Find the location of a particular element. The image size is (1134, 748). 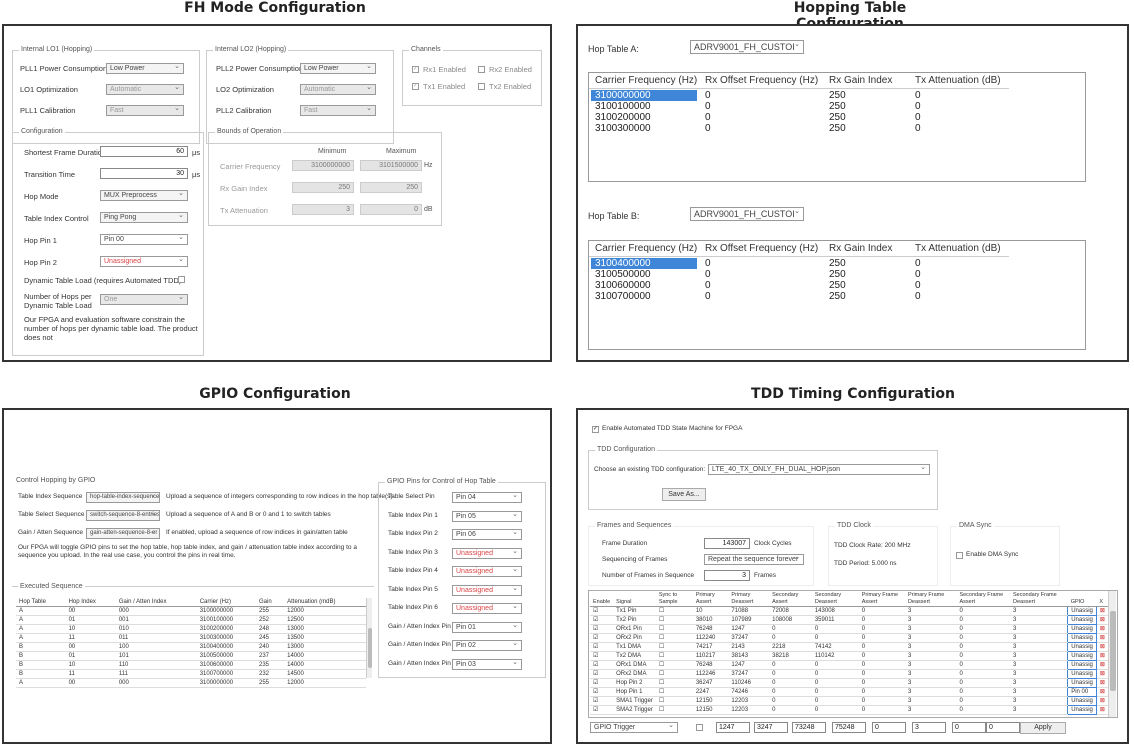

footer-value-input: 3 is located at coordinates (929, 727).